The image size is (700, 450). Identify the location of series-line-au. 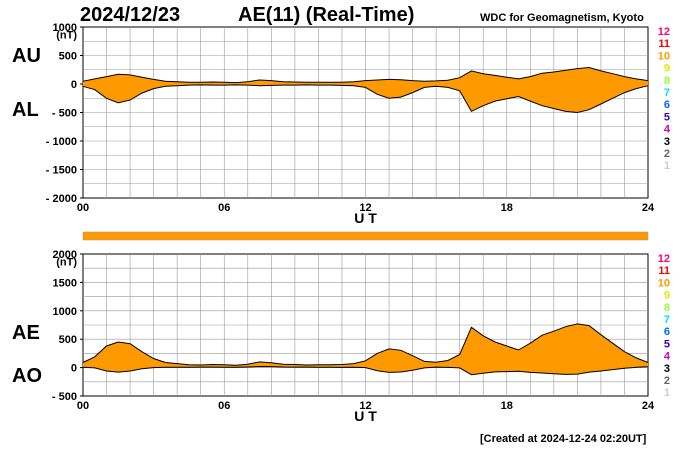
(365, 75).